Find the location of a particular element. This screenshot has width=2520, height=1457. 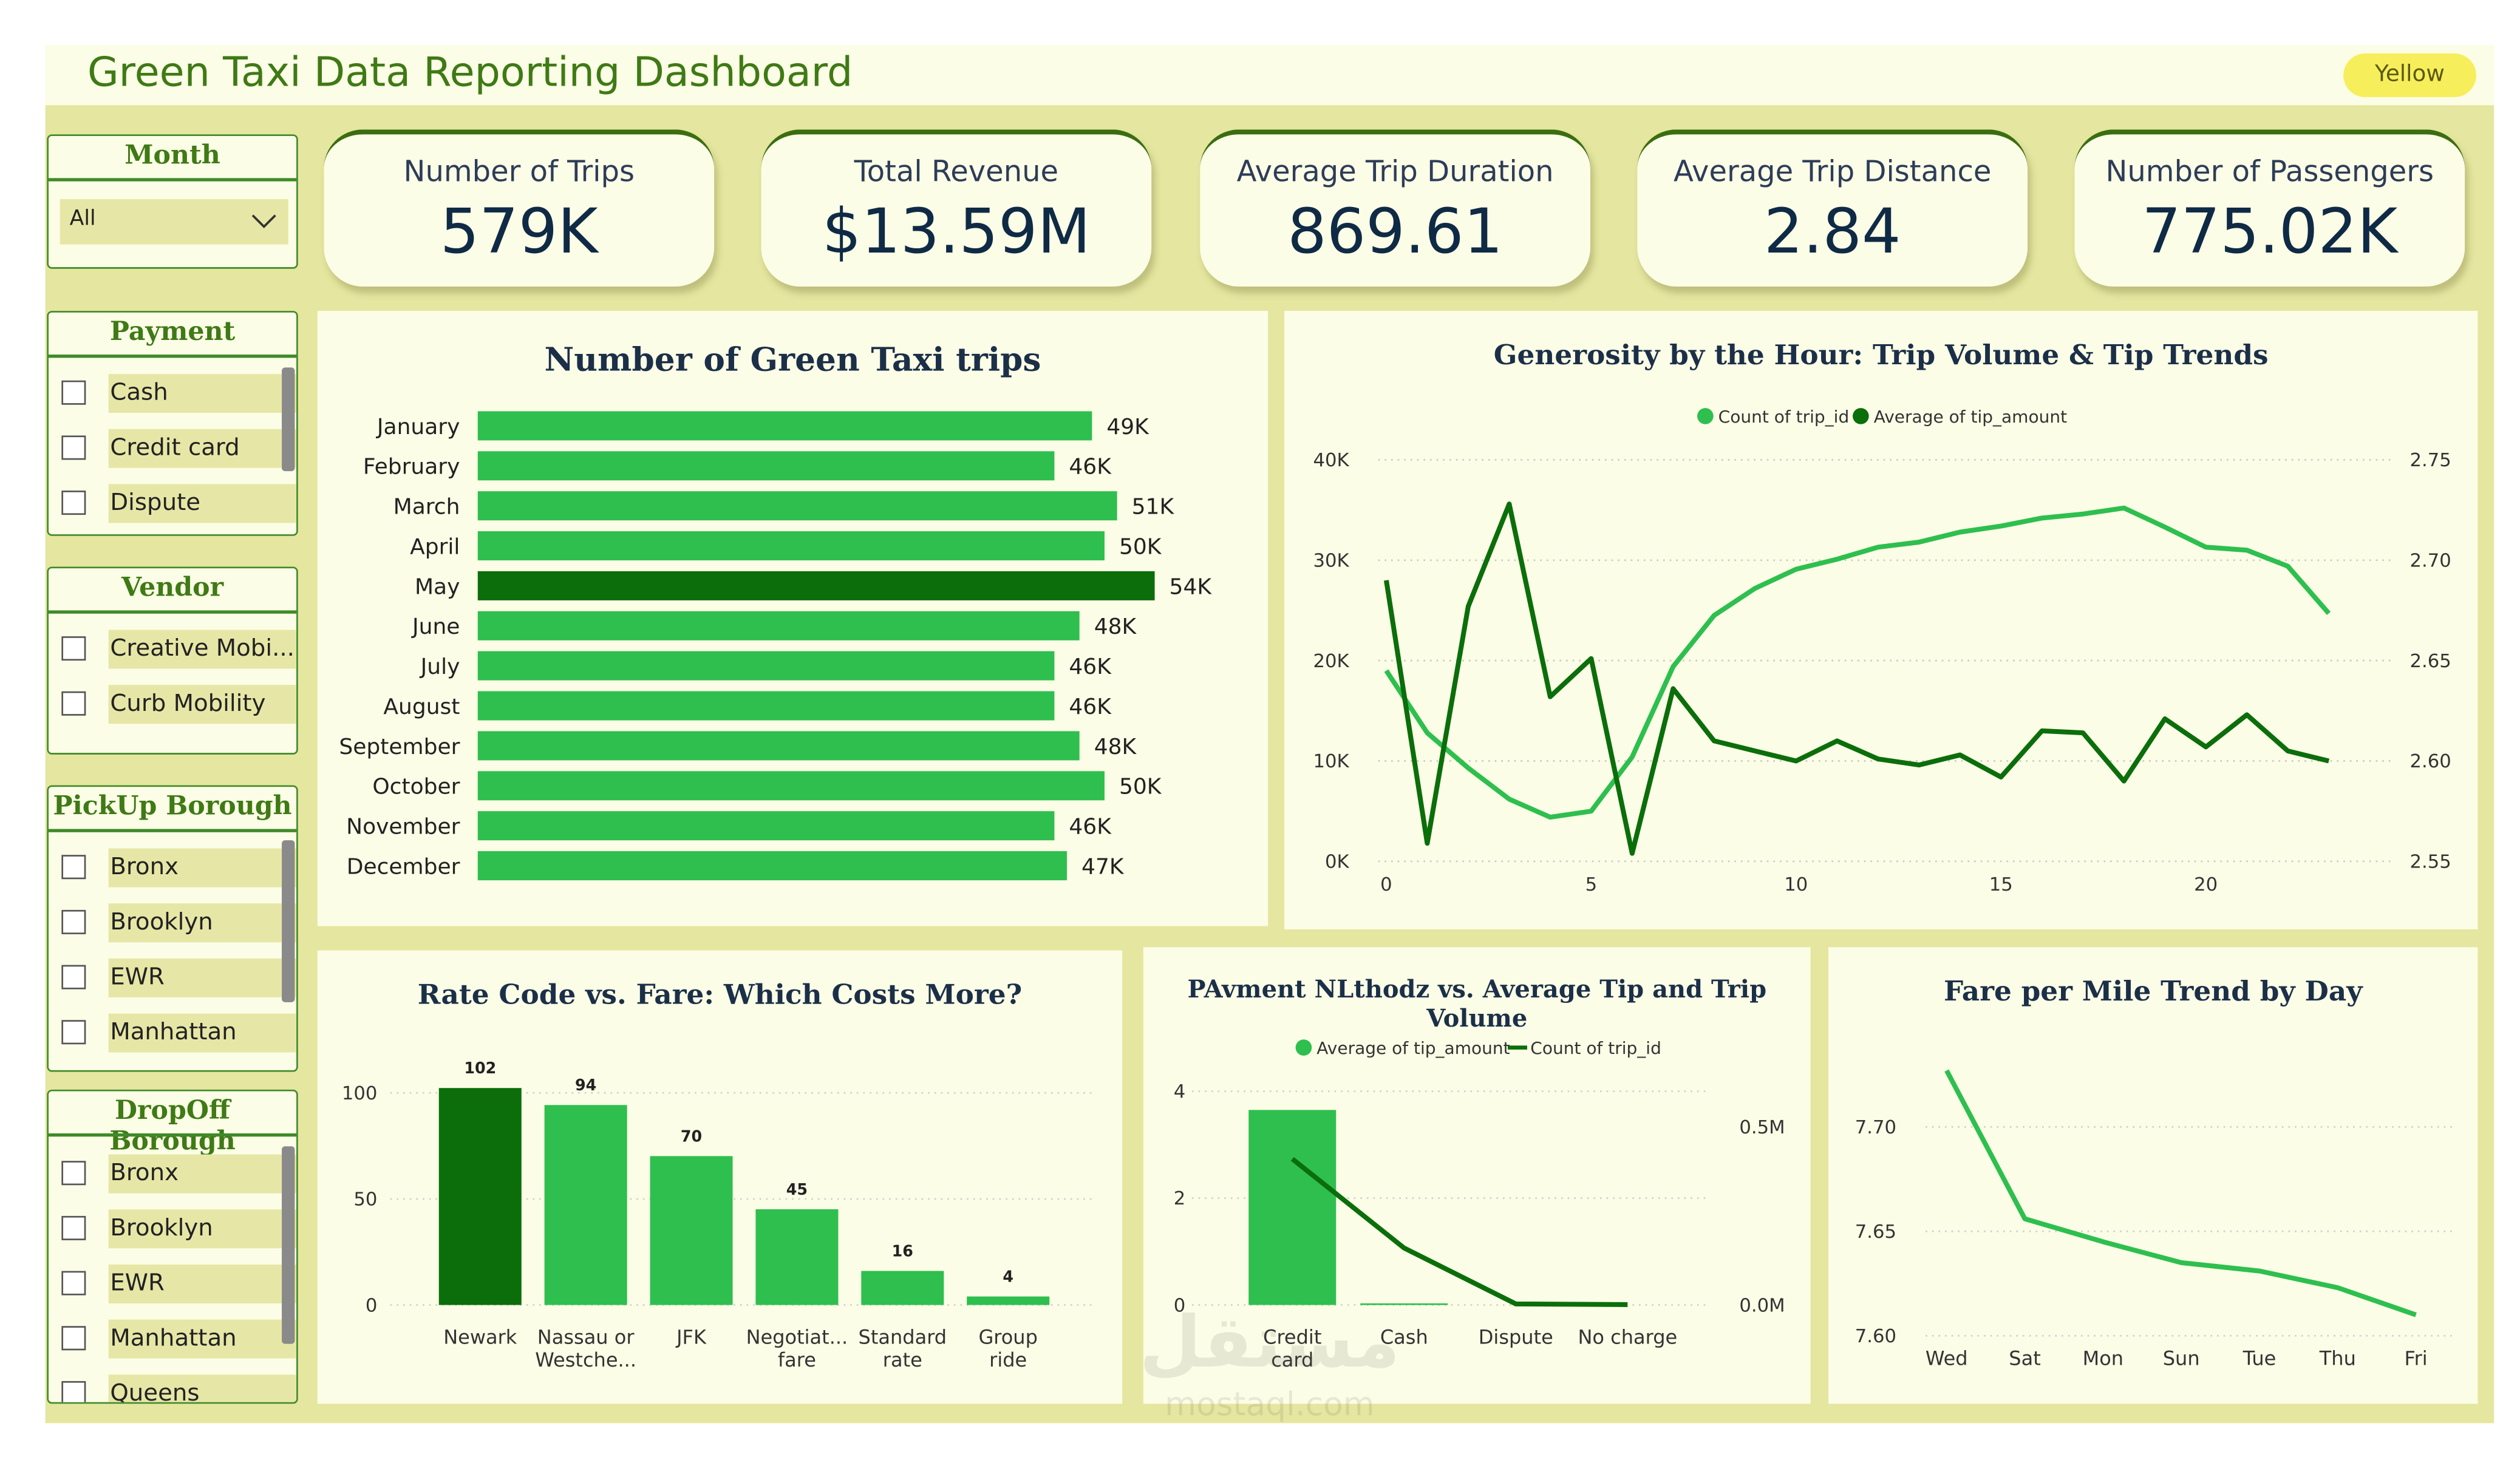

kpi-card-trips: Number of Trips 579K is located at coordinates (519, 208).